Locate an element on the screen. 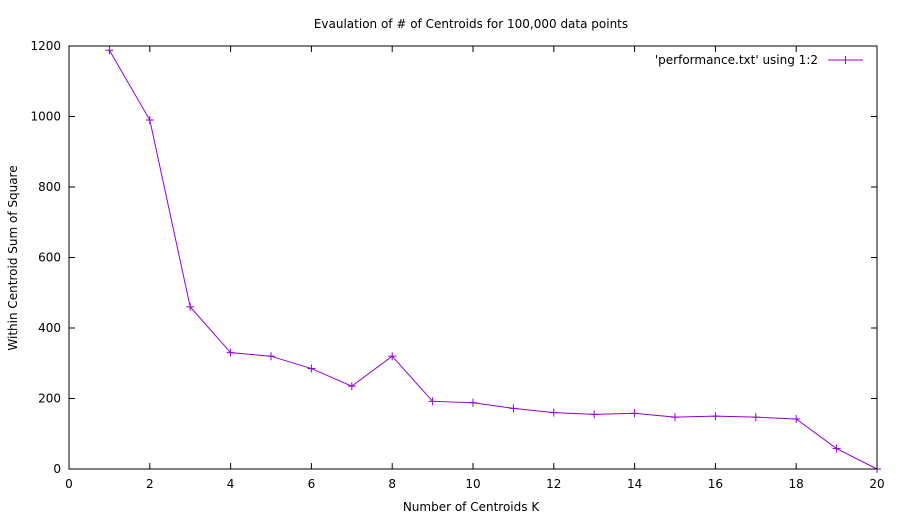  y-tick-label: 1200 is located at coordinates (45, 46).